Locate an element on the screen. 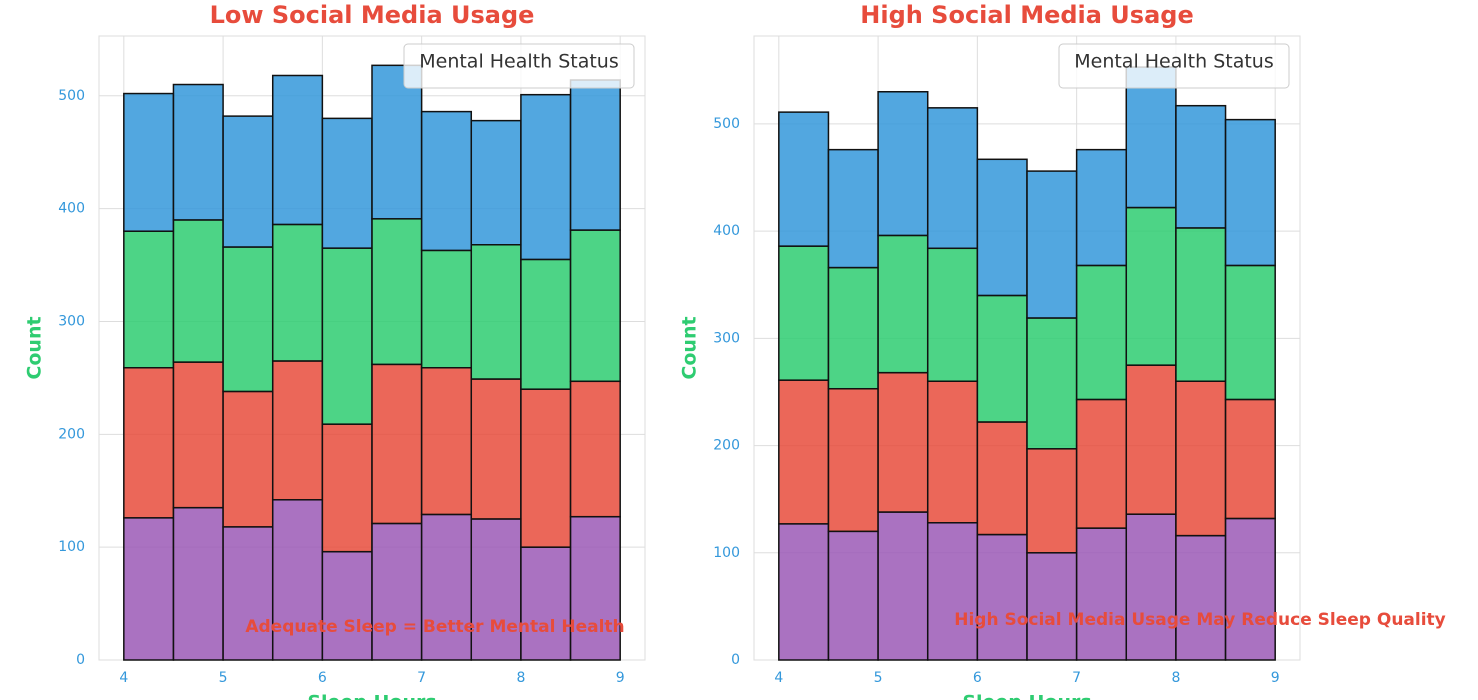  x-tick-label: 9 is located at coordinates (1275, 678).